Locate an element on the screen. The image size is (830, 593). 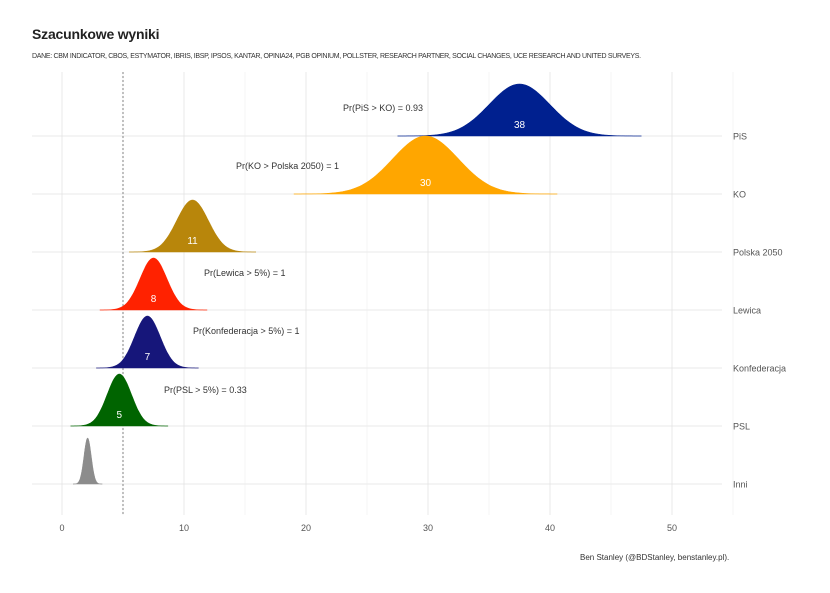
x-tick-label: 20 is located at coordinates (306, 528).